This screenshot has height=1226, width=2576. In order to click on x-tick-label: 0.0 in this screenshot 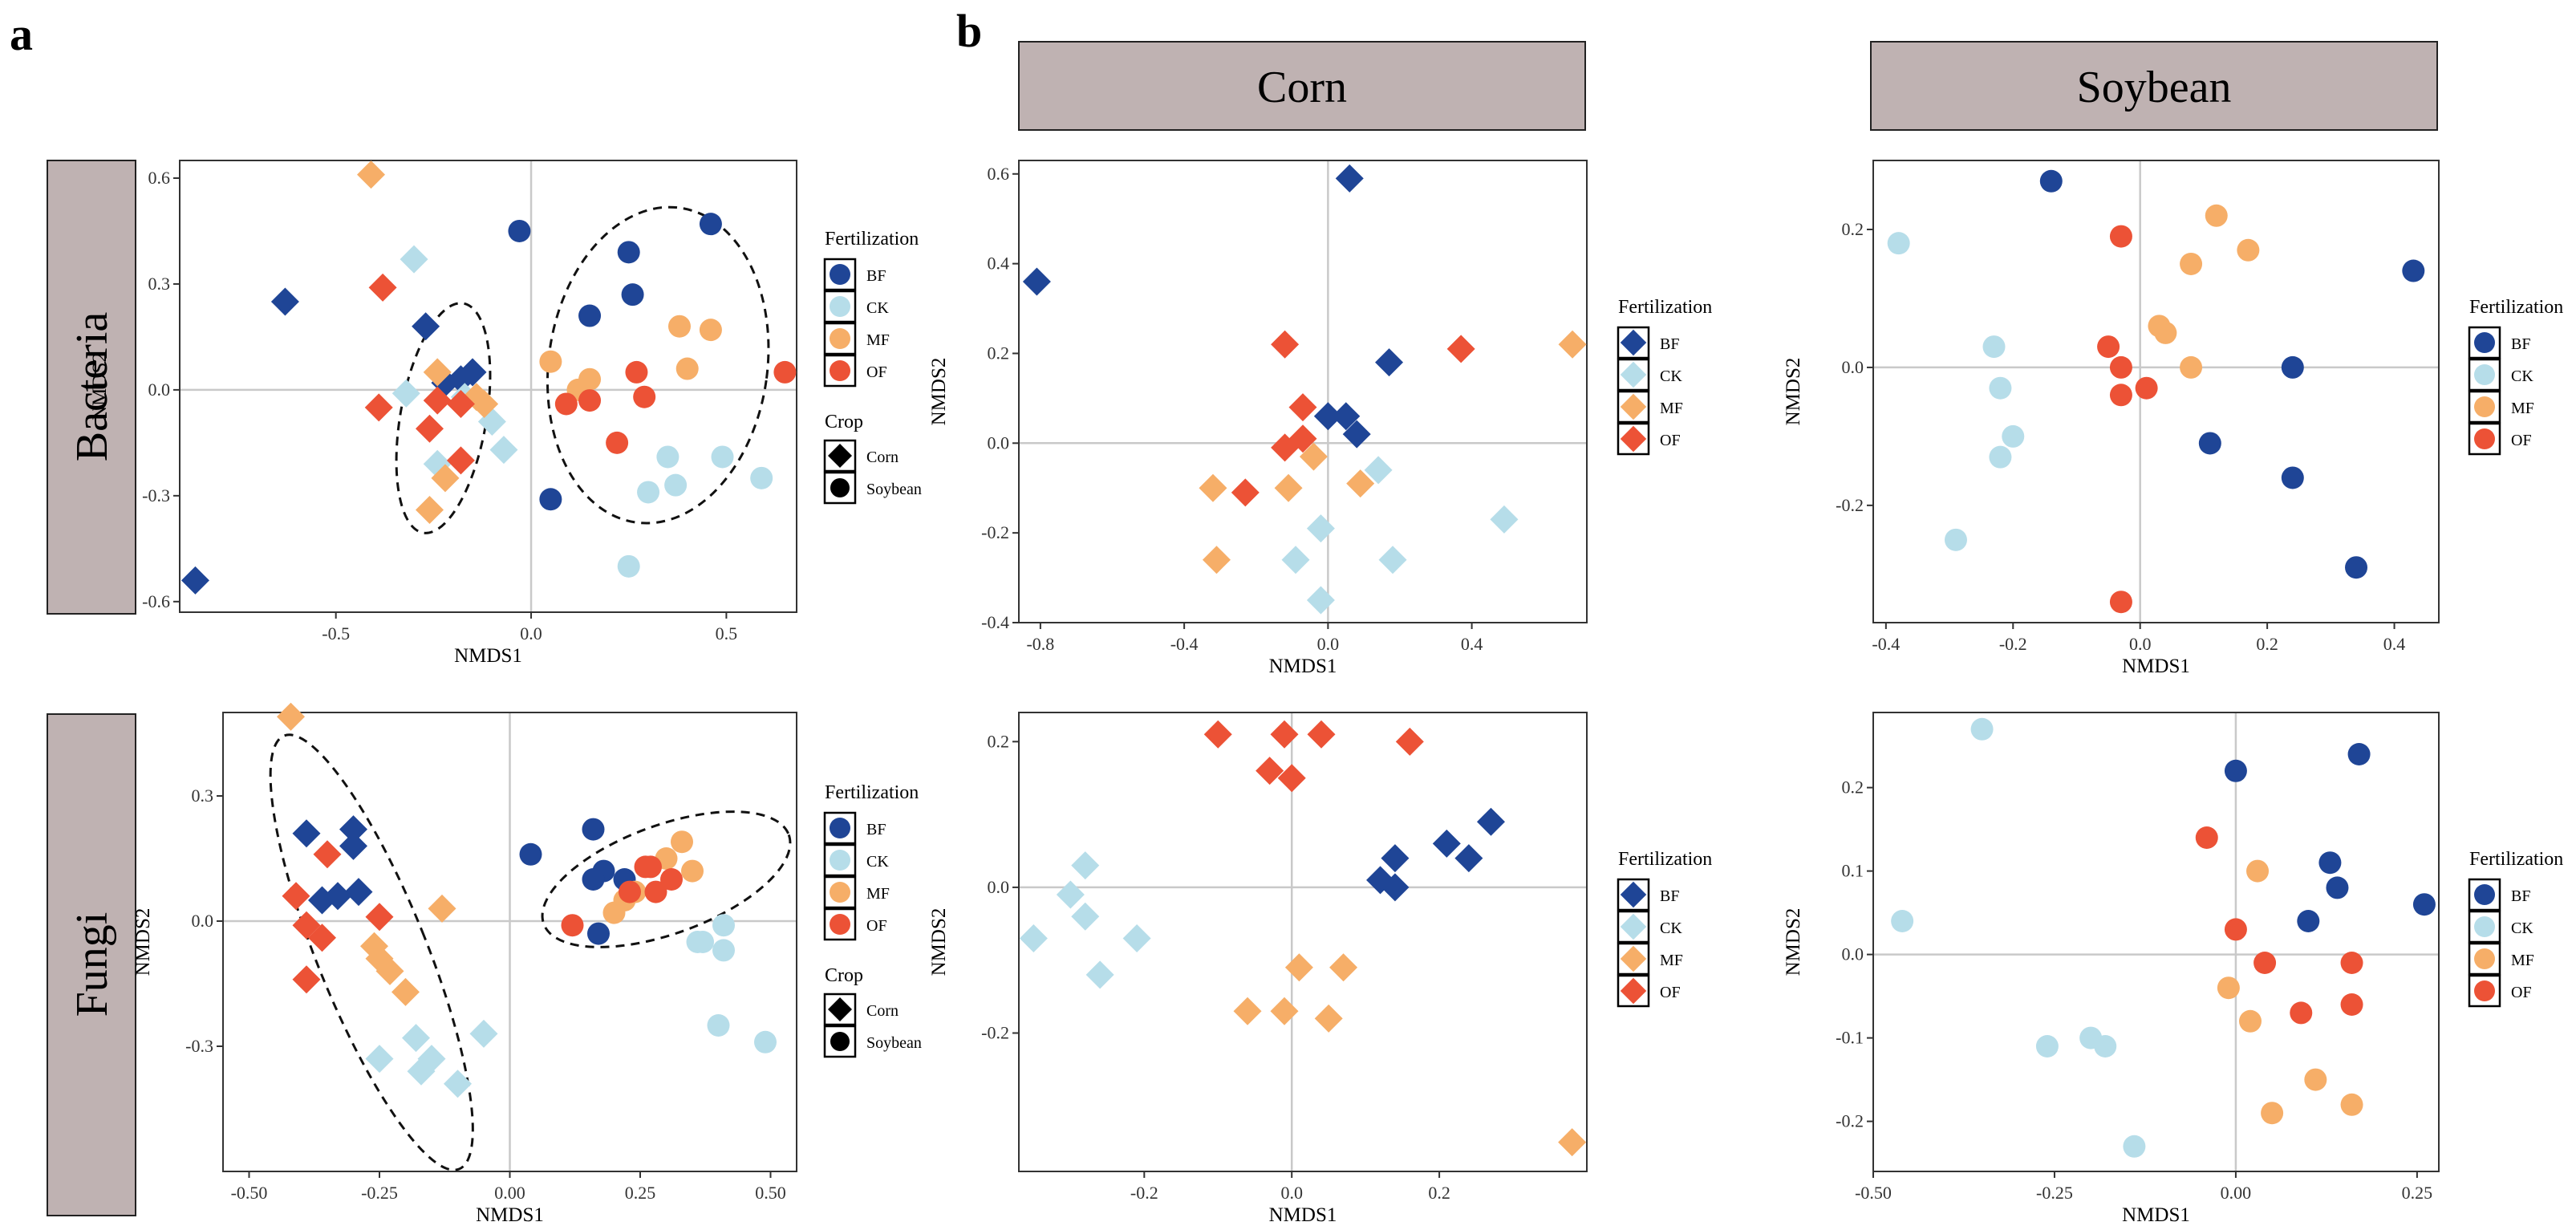, I will do `click(1291, 1193)`.